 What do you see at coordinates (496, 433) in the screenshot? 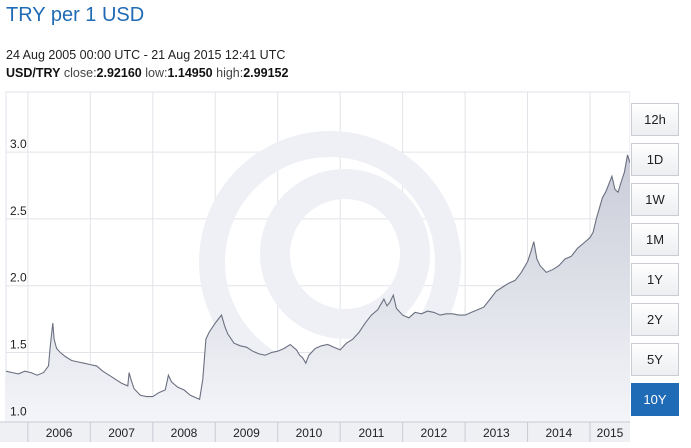
I see `x-tick-label: 2013` at bounding box center [496, 433].